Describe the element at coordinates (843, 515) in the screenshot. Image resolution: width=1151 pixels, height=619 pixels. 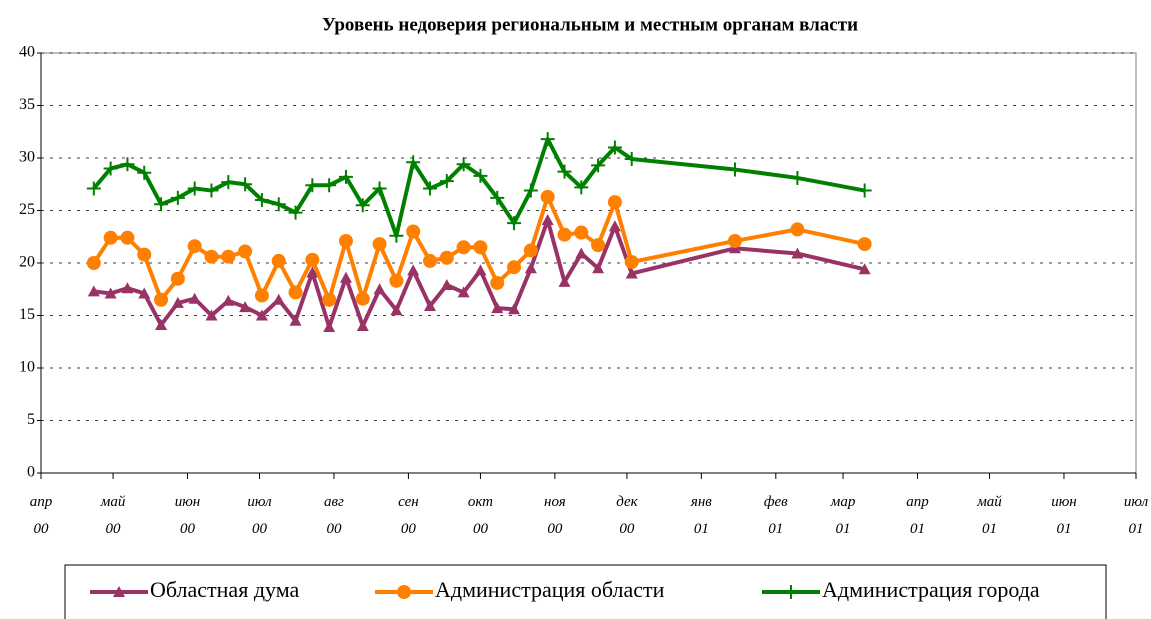
I see `x-tick-label: мар 01` at that location.